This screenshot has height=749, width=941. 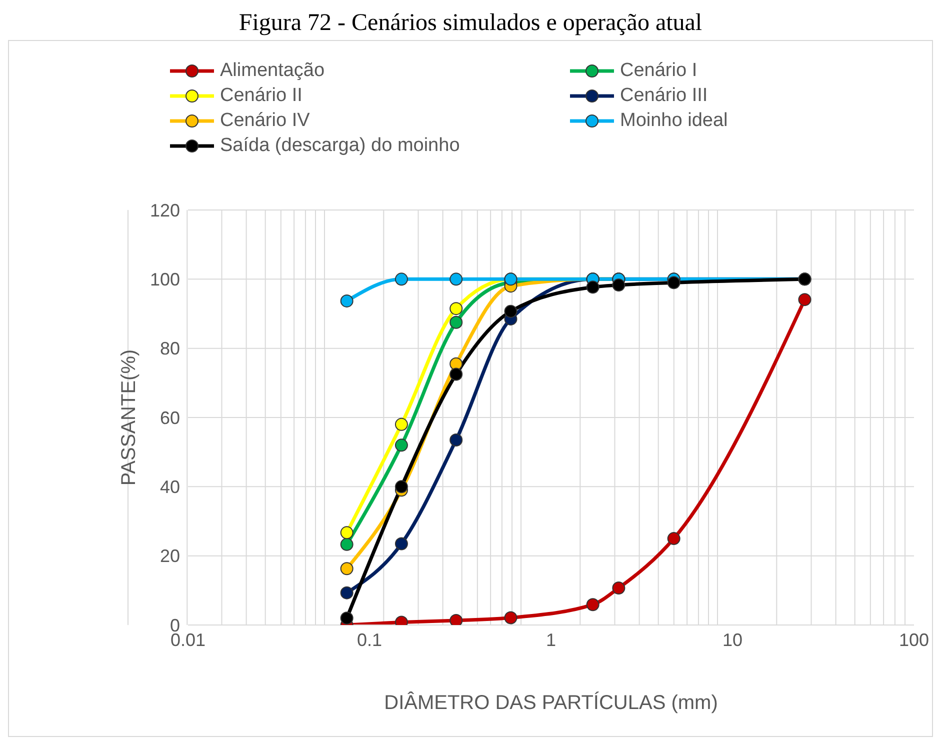 What do you see at coordinates (551, 702) in the screenshot?
I see `x-axis-title: DIÂMETRO DAS PARTÍCULAS (mm)` at bounding box center [551, 702].